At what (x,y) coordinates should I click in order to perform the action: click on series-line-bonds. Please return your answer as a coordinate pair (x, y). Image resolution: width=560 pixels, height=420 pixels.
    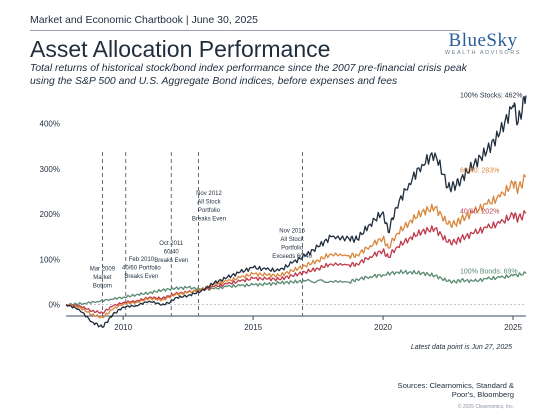
    Looking at the image, I should click on (296, 287).